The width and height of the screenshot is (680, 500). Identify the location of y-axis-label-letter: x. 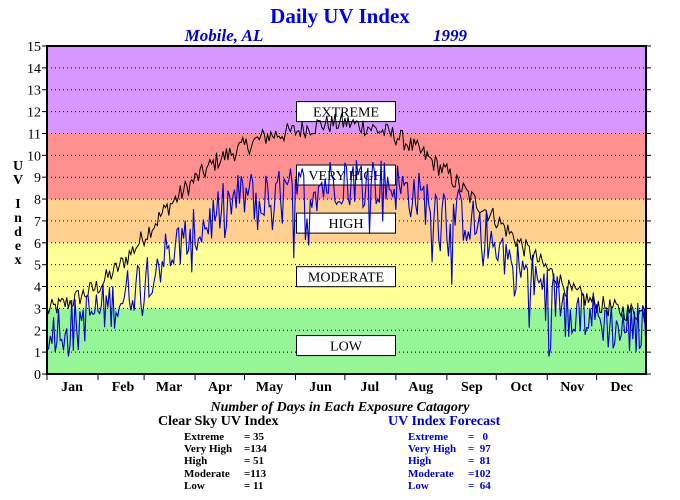
(18, 260).